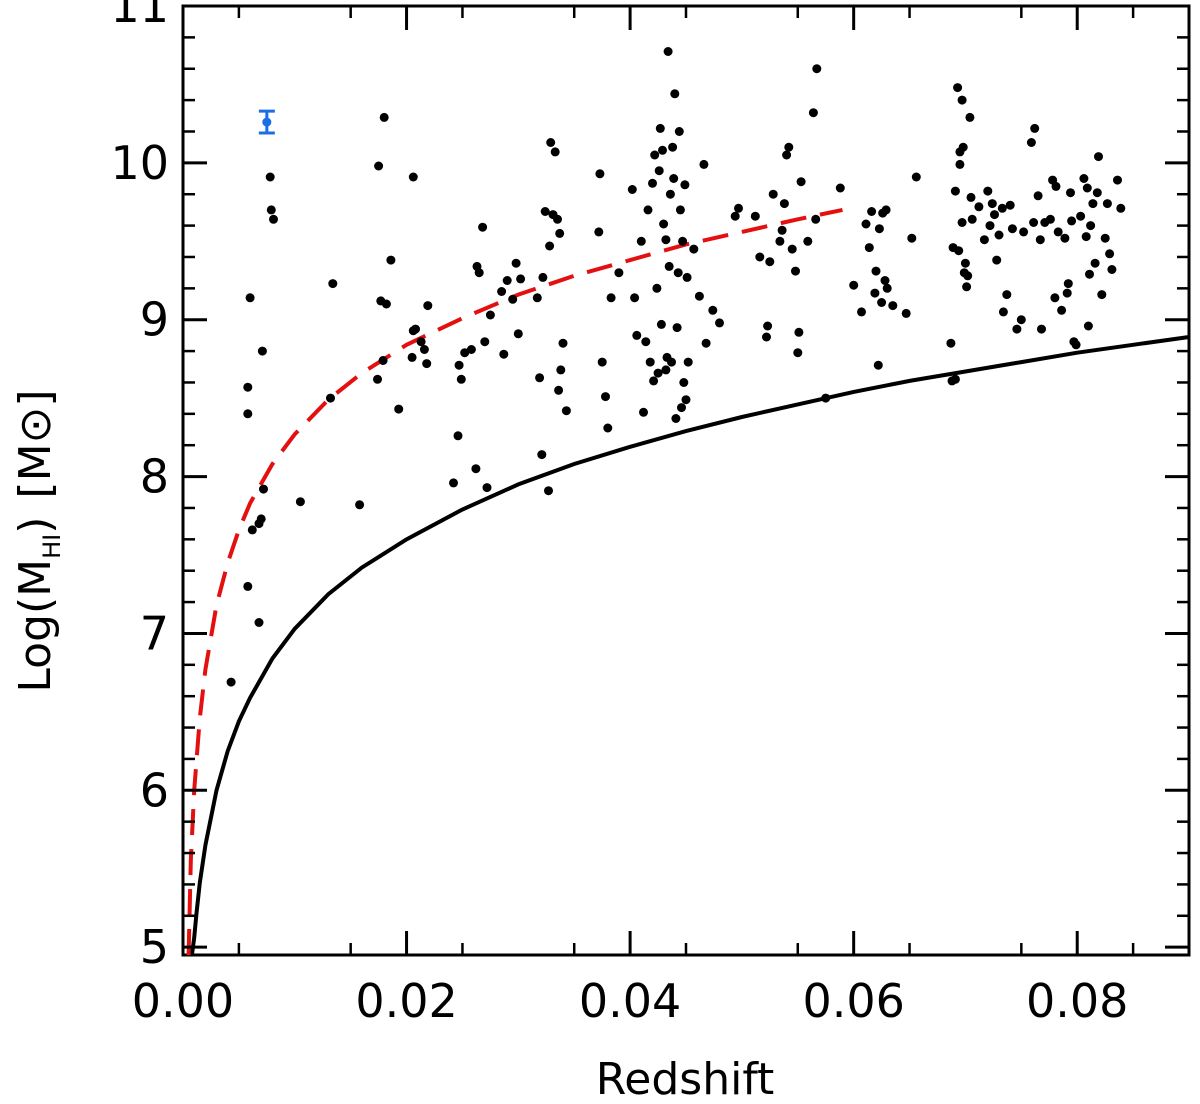  Describe the element at coordinates (35, 443) in the screenshot. I see `y-axis-title-unit: [M⊙]` at that location.